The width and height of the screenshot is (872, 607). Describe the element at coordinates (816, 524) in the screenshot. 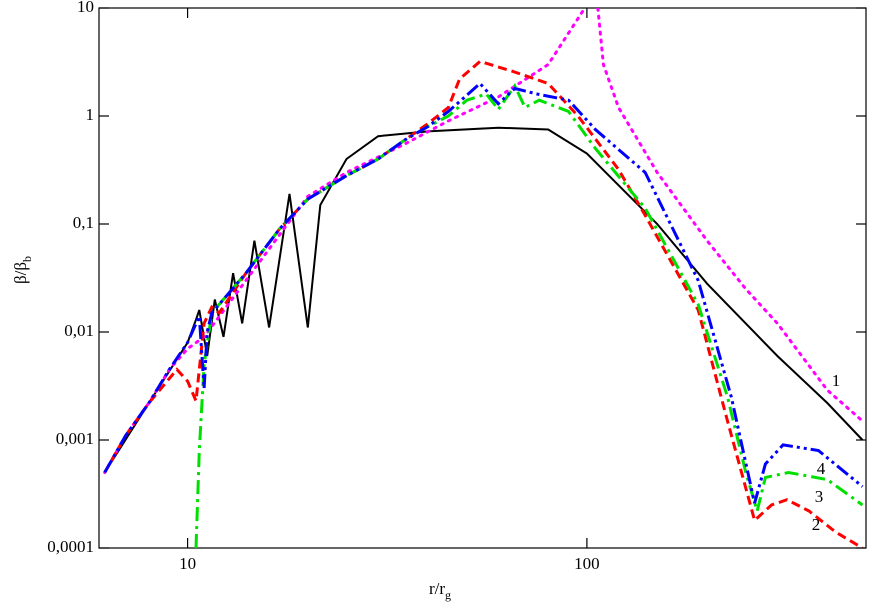

I see `curve-label: 2` at that location.